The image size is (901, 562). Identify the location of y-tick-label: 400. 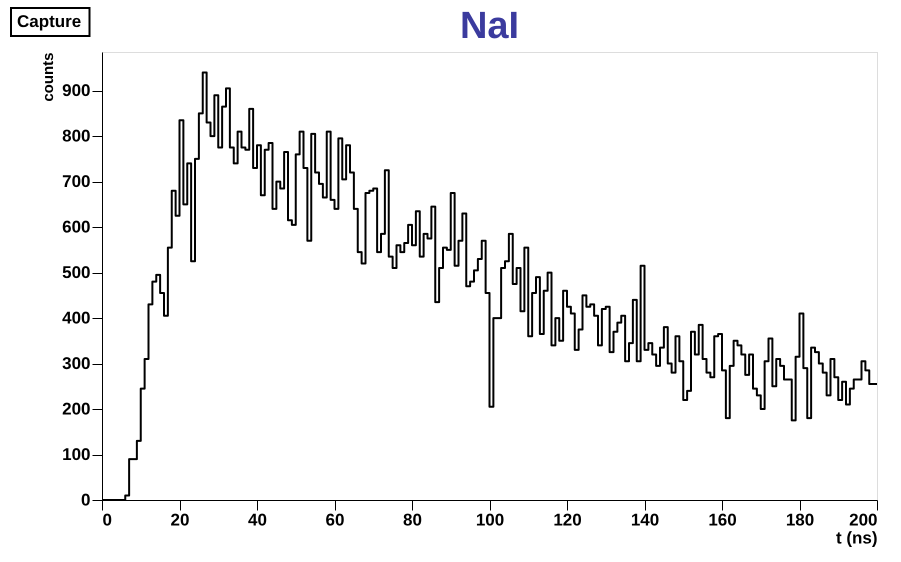
(76, 318).